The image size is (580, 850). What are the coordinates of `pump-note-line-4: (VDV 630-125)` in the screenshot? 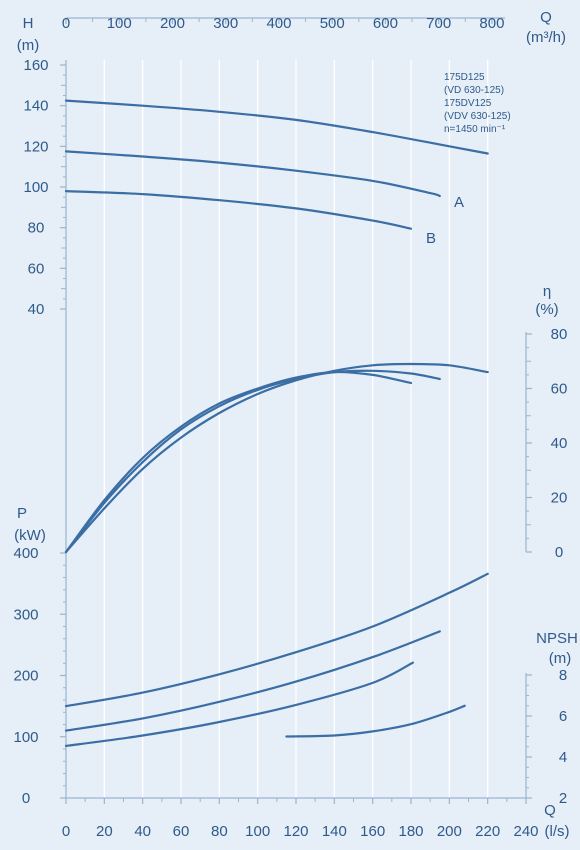 It's located at (477, 116).